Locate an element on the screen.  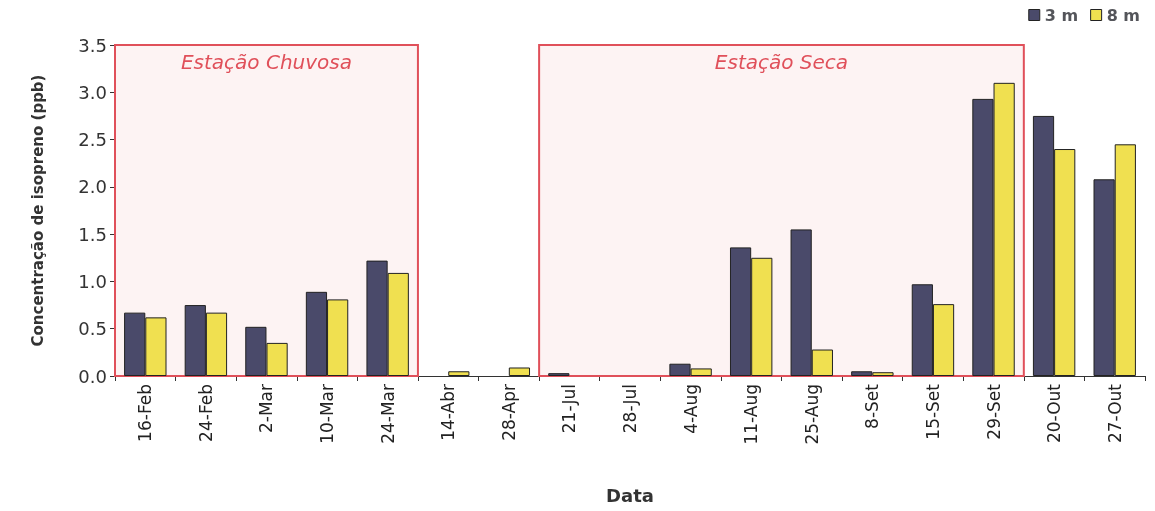
x-tick-label: 21-Jul is located at coordinates (569, 409).